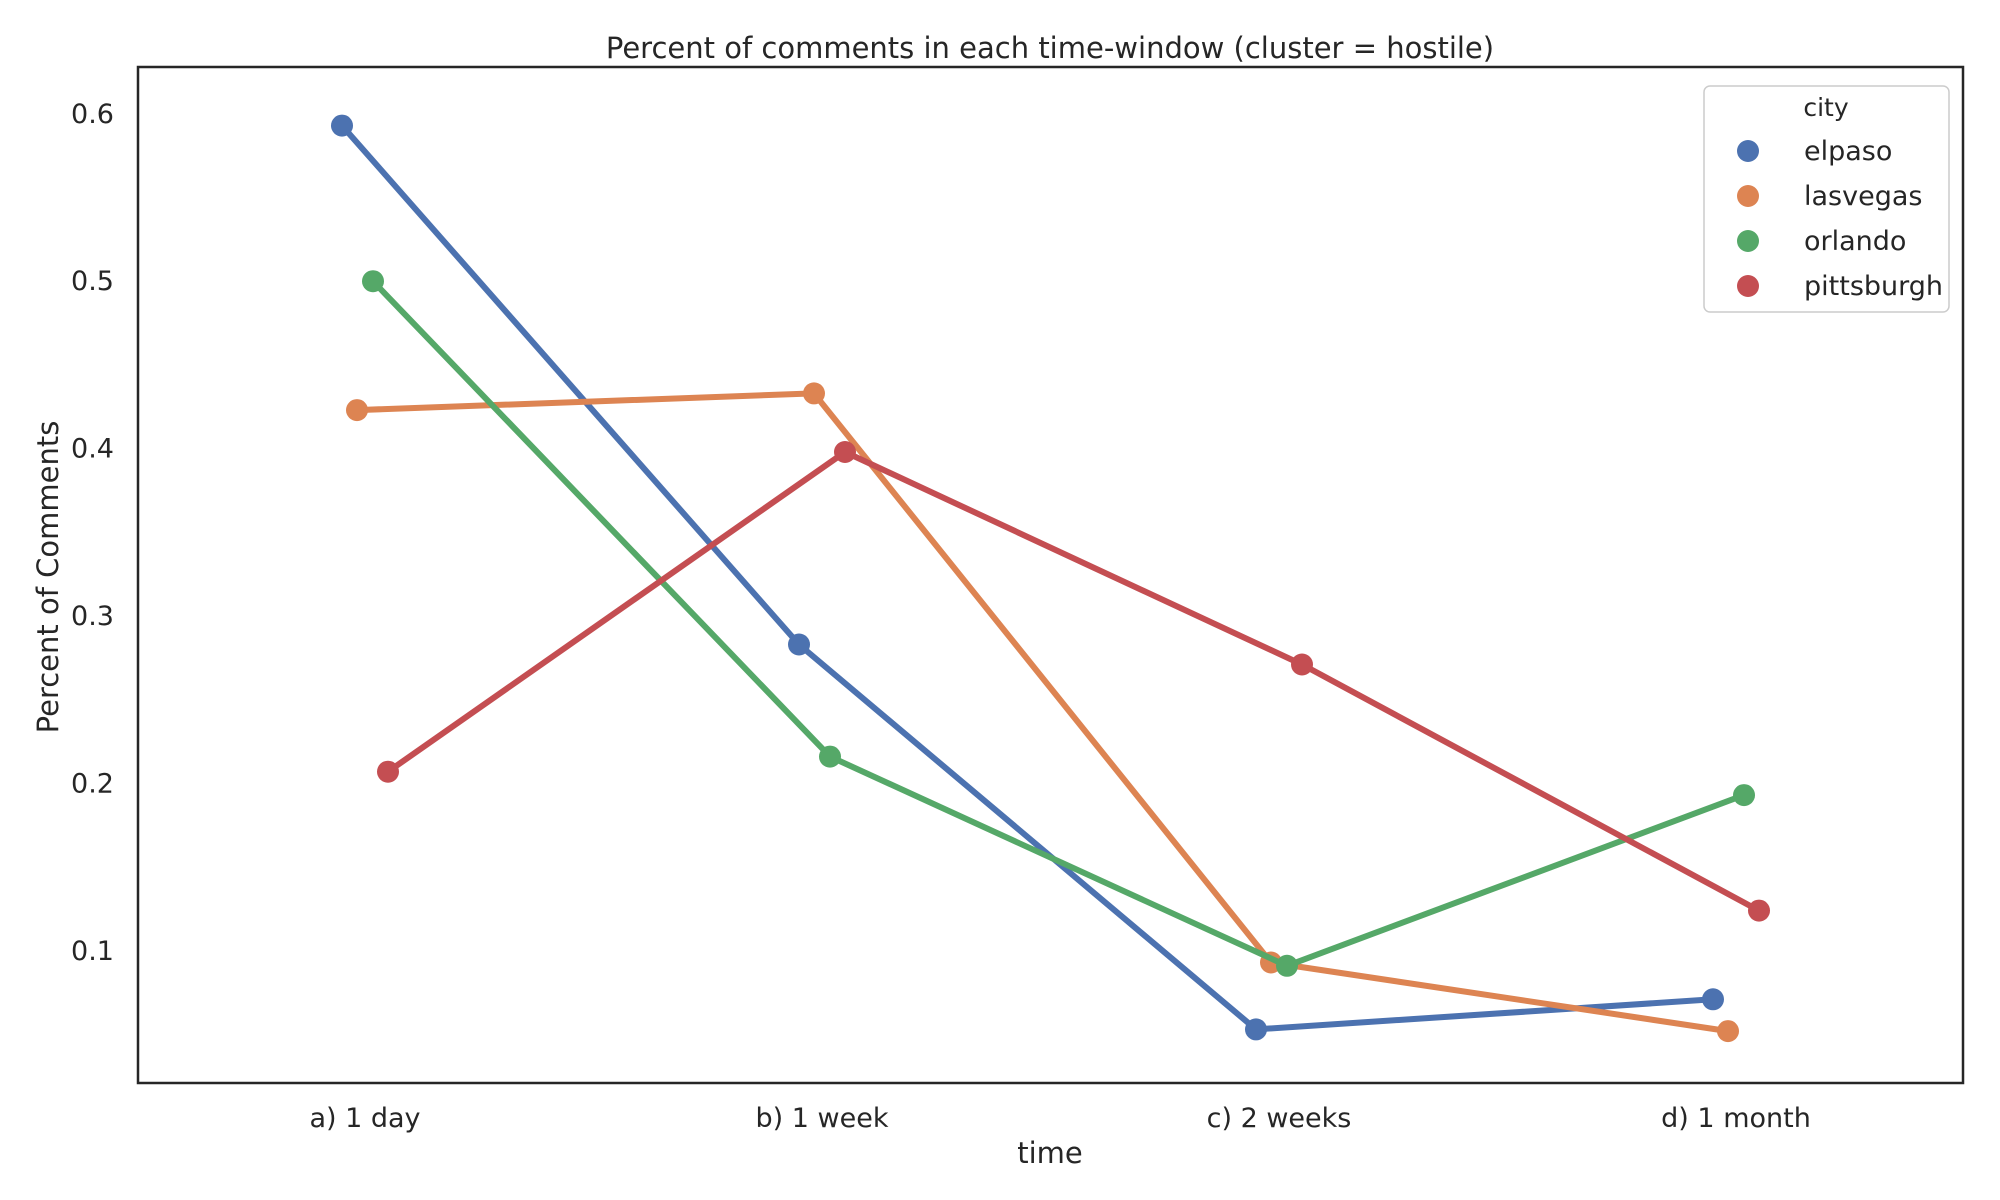 The image size is (2000, 1200). Describe the element at coordinates (364, 1118) in the screenshot. I see `x-tick-label: a) 1 day` at that location.